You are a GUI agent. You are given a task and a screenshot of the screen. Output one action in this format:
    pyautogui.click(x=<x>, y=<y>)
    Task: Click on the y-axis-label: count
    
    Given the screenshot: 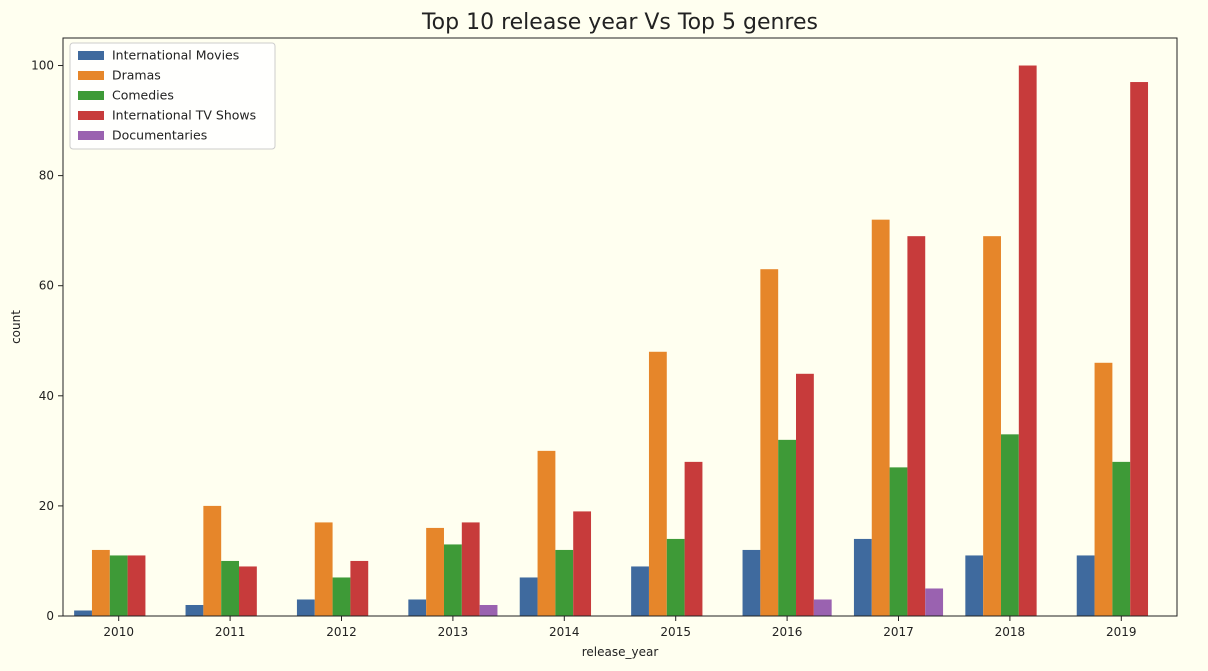 What is the action you would take?
    pyautogui.click(x=16, y=327)
    